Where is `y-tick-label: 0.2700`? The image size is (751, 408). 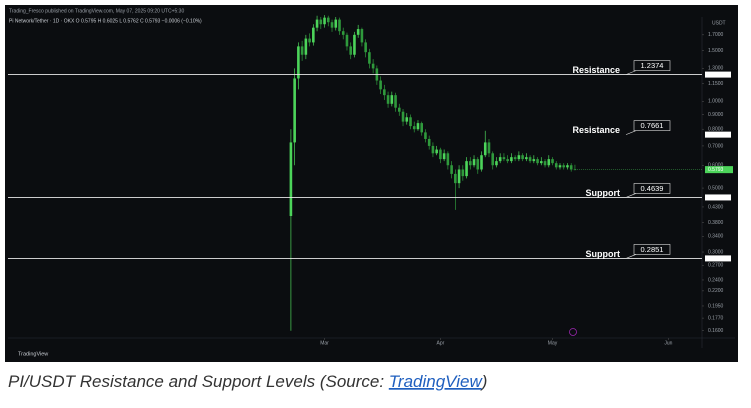
y-tick-label: 0.2700 is located at coordinates (716, 266).